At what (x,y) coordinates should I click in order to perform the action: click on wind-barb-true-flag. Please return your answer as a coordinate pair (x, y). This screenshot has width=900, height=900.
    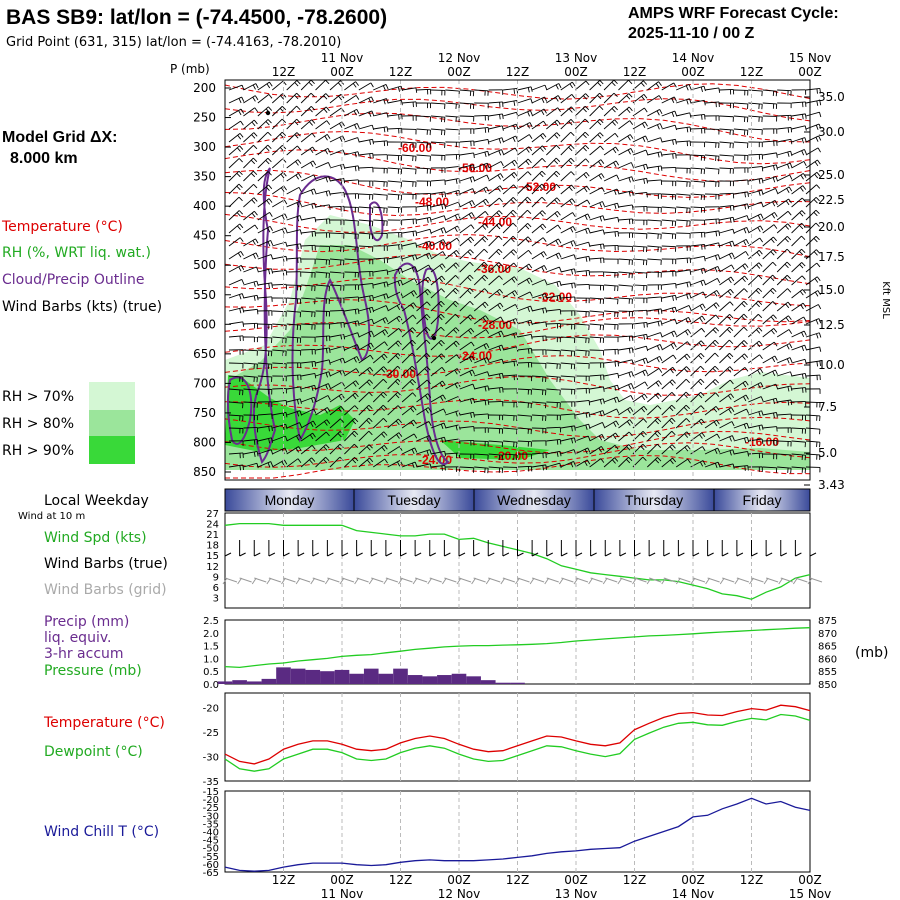
    Looking at the image, I should click on (345, 554).